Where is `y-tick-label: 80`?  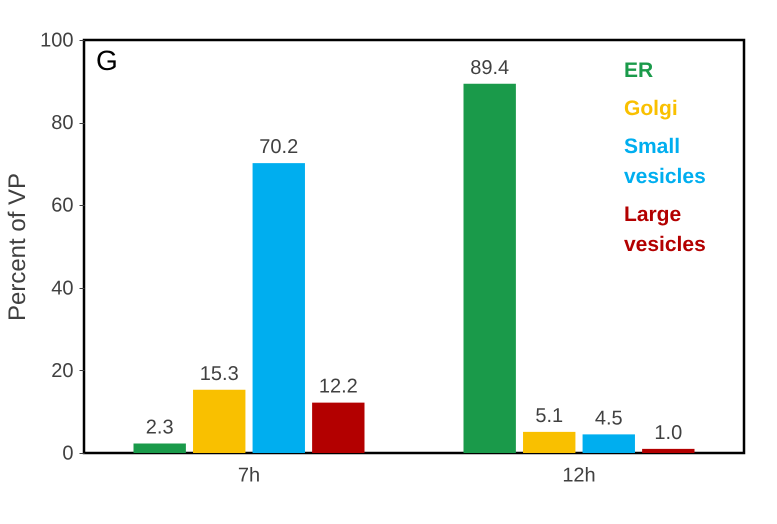
y-tick-label: 80 is located at coordinates (62, 123).